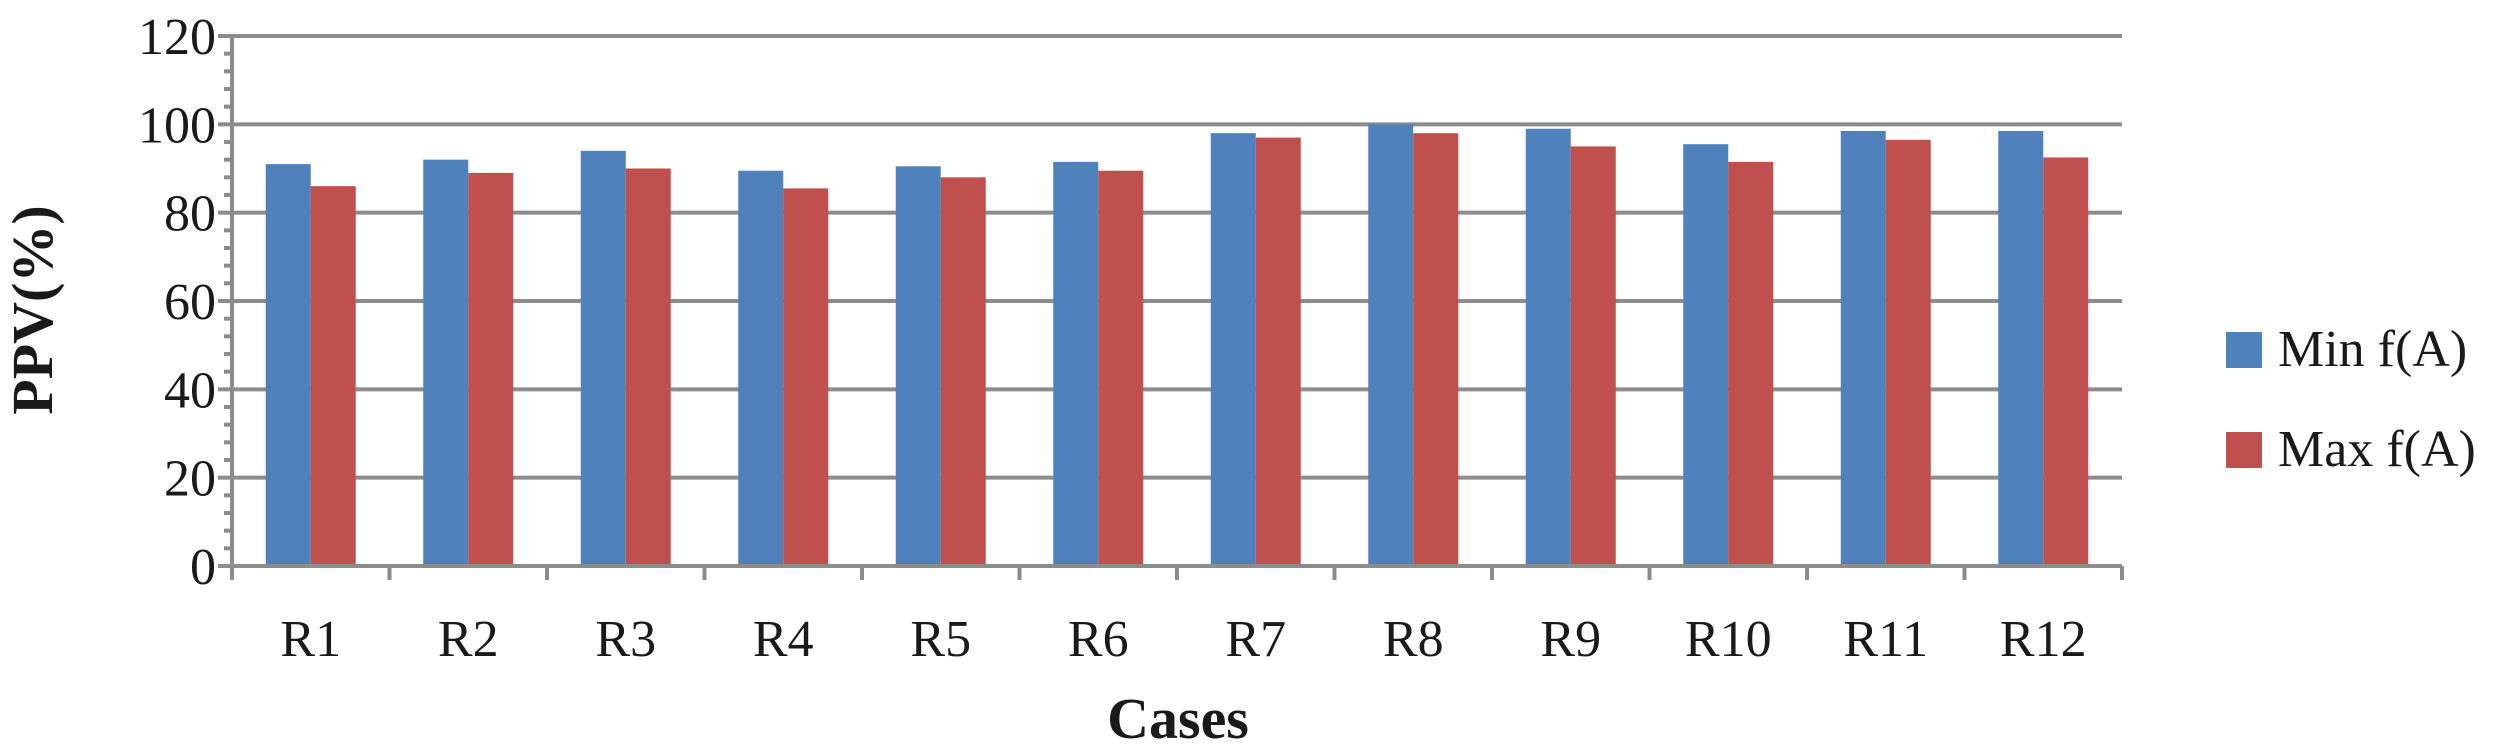 The image size is (2500, 752). What do you see at coordinates (1593, 356) in the screenshot?
I see `bar-R9-max` at bounding box center [1593, 356].